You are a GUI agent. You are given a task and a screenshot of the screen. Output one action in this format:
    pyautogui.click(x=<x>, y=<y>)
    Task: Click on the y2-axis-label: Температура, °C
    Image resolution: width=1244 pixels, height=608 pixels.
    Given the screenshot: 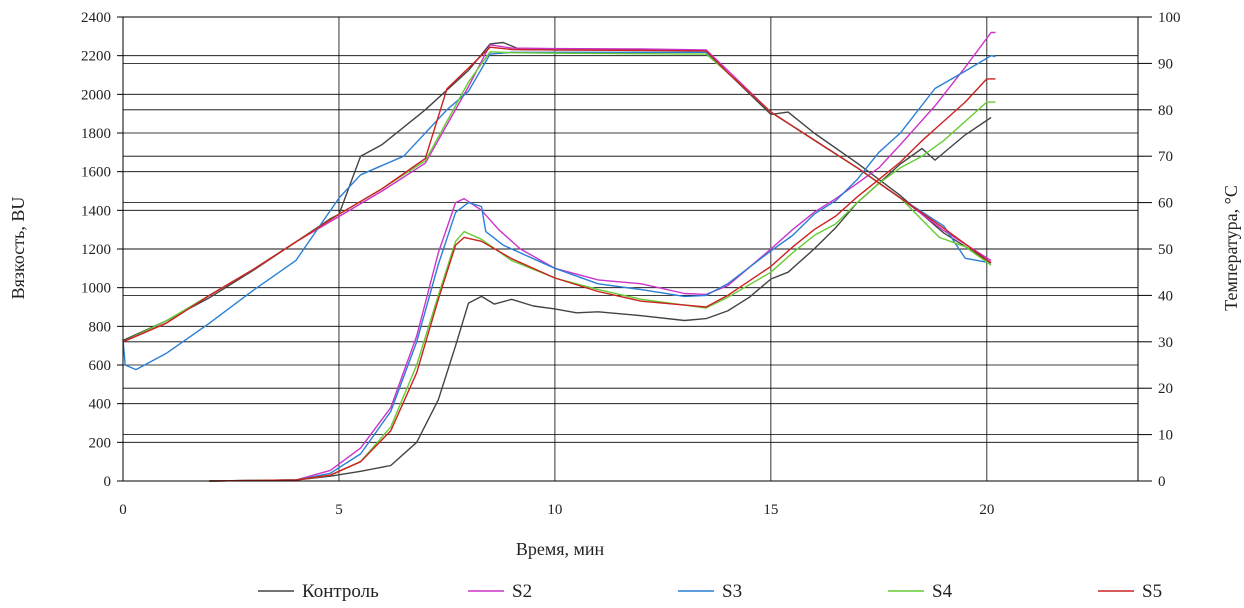 What is the action you would take?
    pyautogui.click(x=1231, y=248)
    